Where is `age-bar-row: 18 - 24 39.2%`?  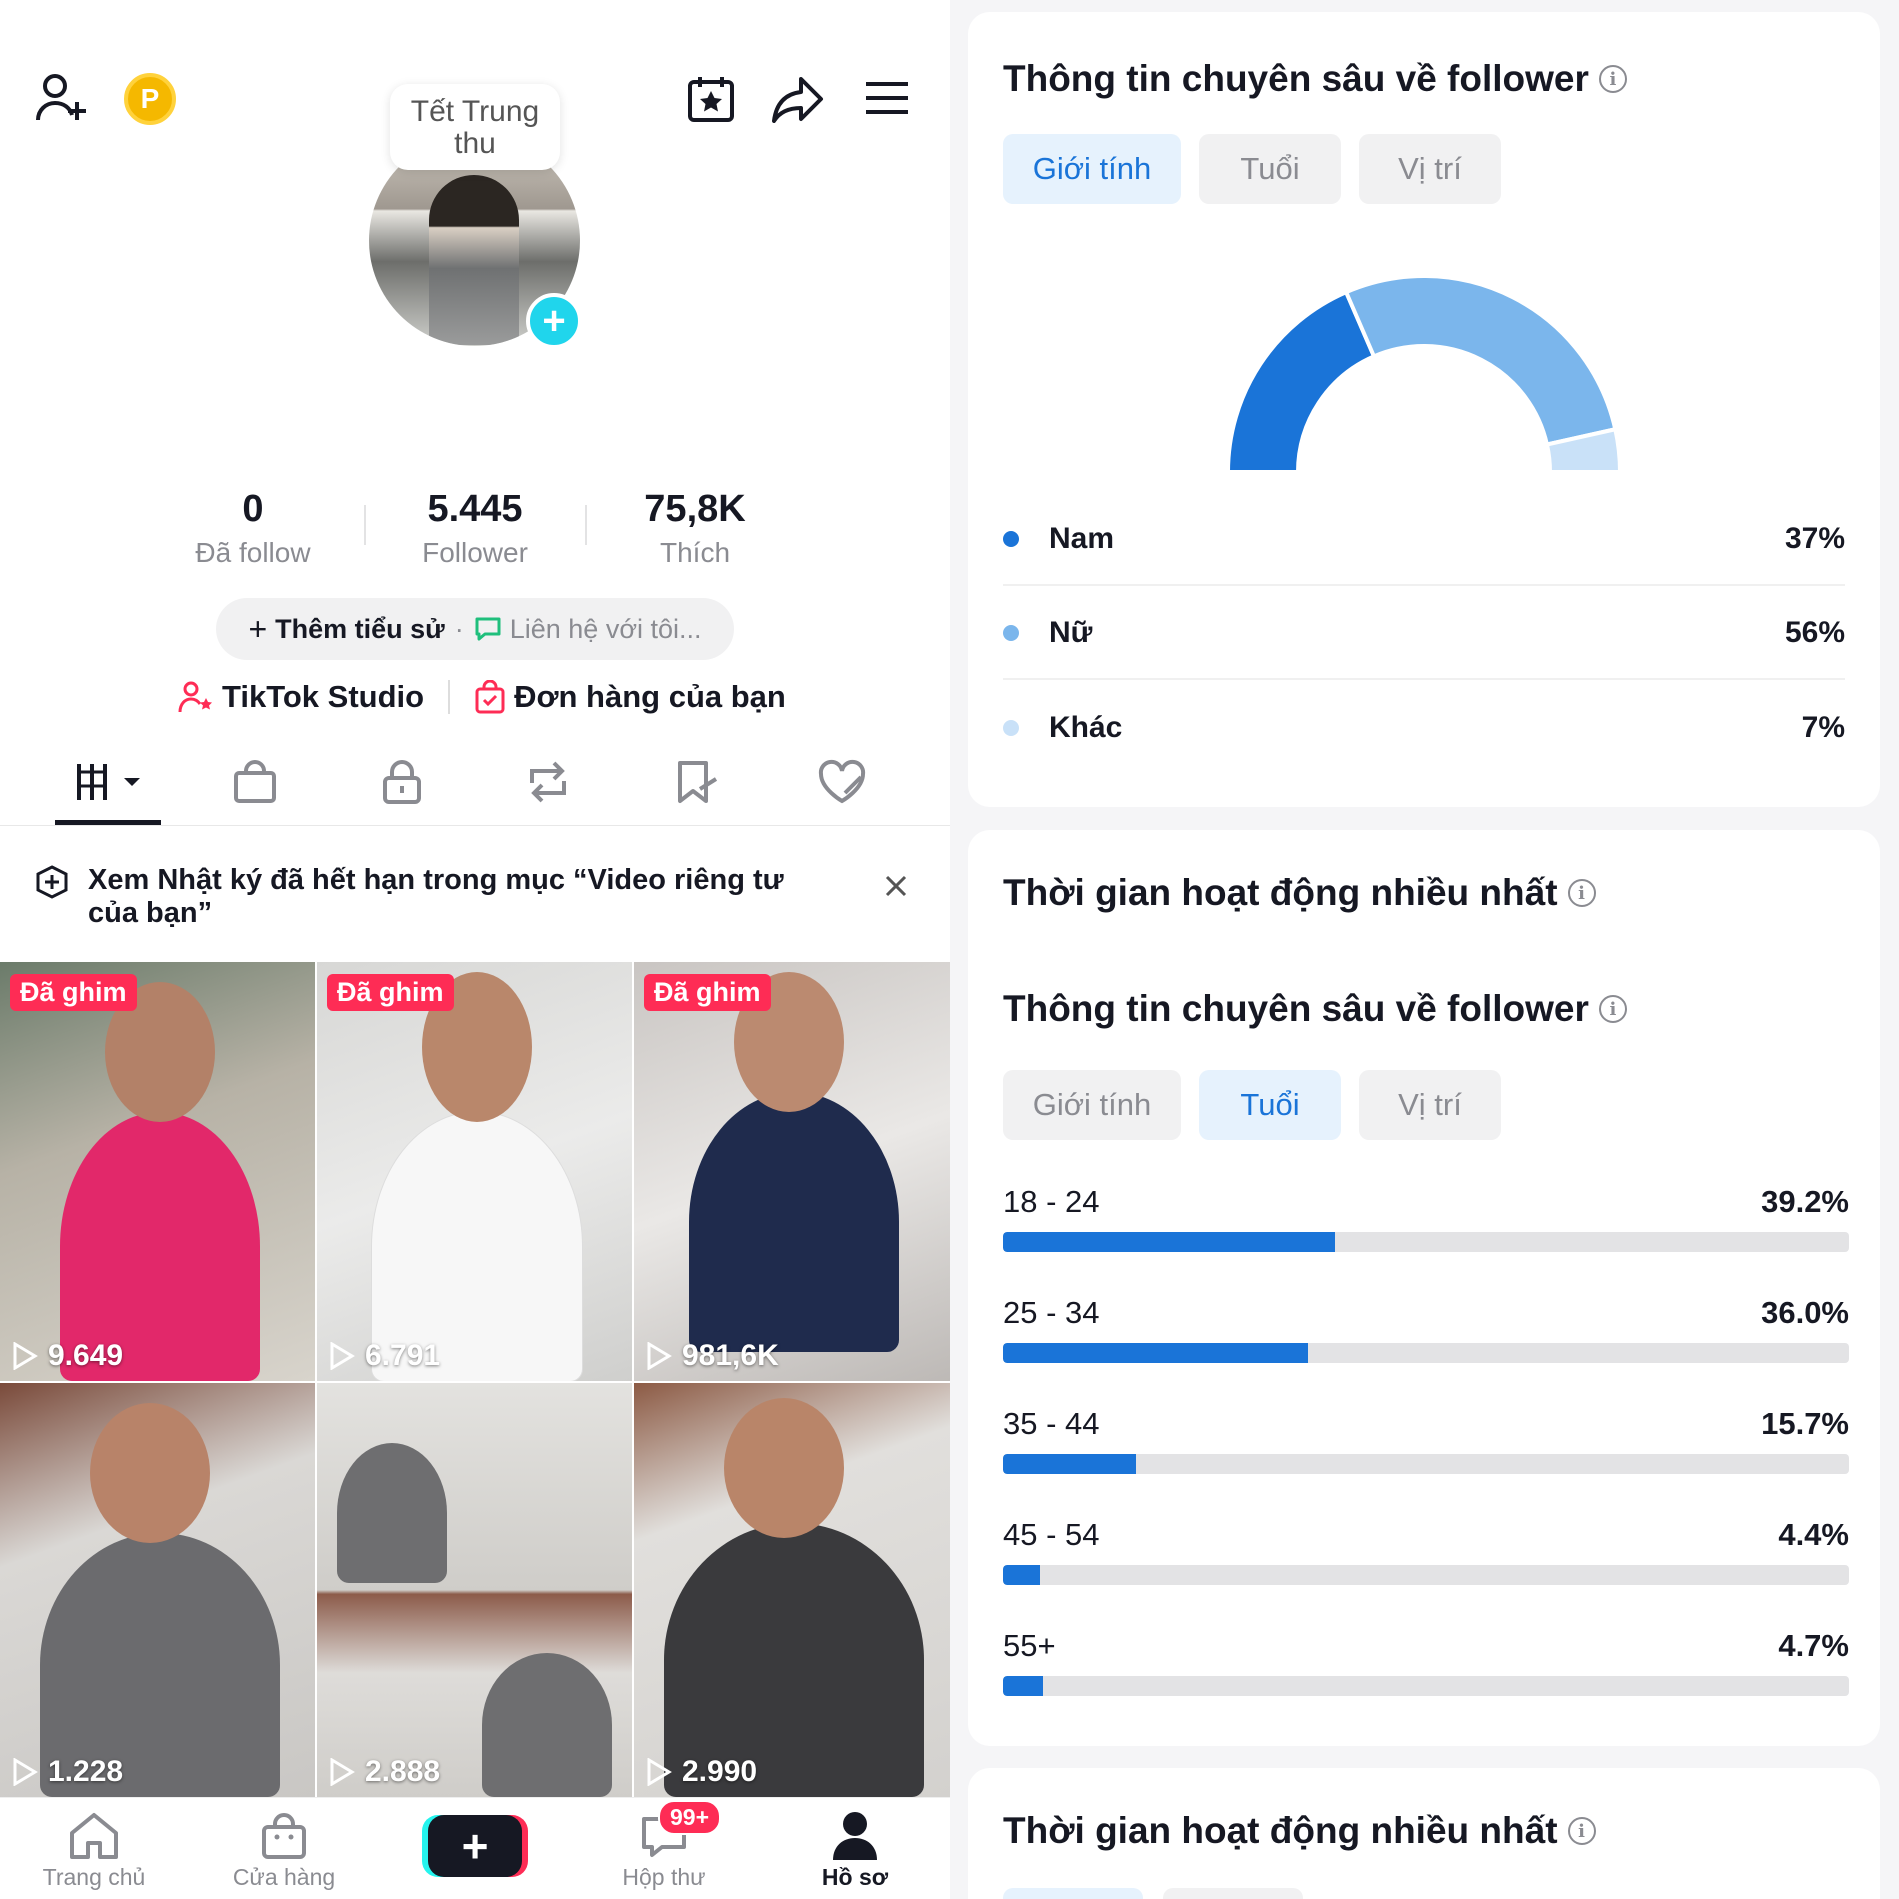 age-bar-row: 18 - 24 39.2% is located at coordinates (1426, 1218).